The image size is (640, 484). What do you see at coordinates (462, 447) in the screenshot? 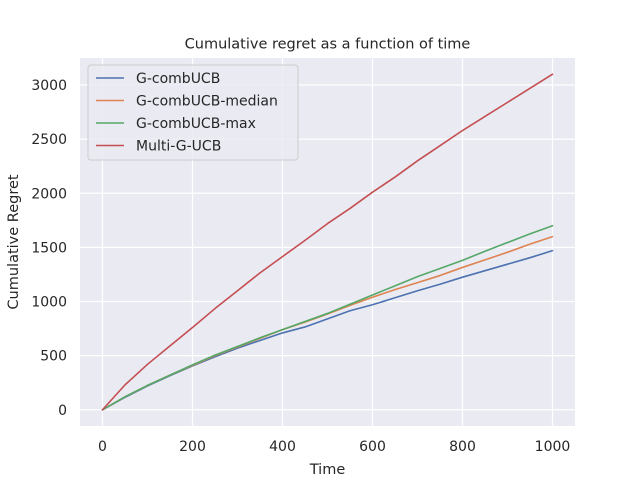
I see `x-tick-label: 800` at bounding box center [462, 447].